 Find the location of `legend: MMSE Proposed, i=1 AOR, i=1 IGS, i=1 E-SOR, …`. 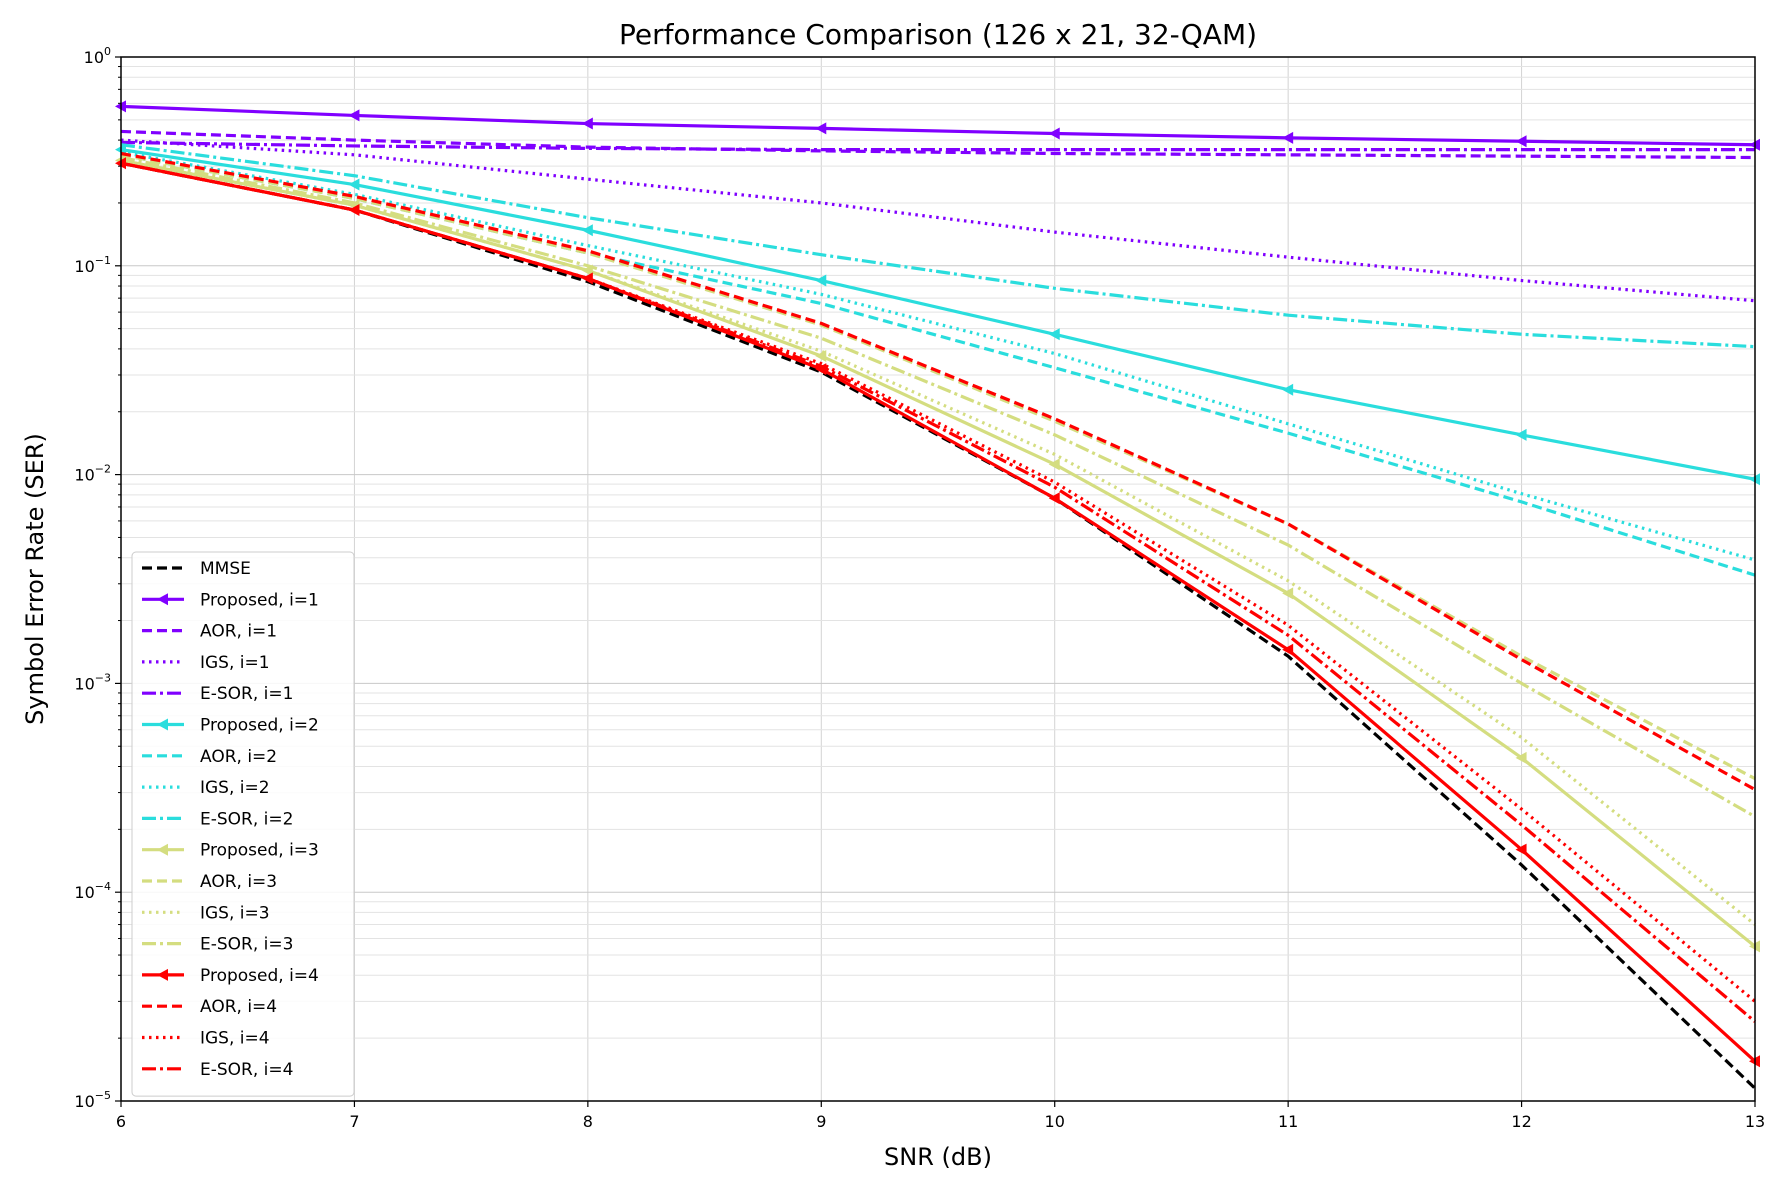

legend: MMSE Proposed, i=1 AOR, i=1 IGS, i=1 E-SOR, … is located at coordinates (243, 824).